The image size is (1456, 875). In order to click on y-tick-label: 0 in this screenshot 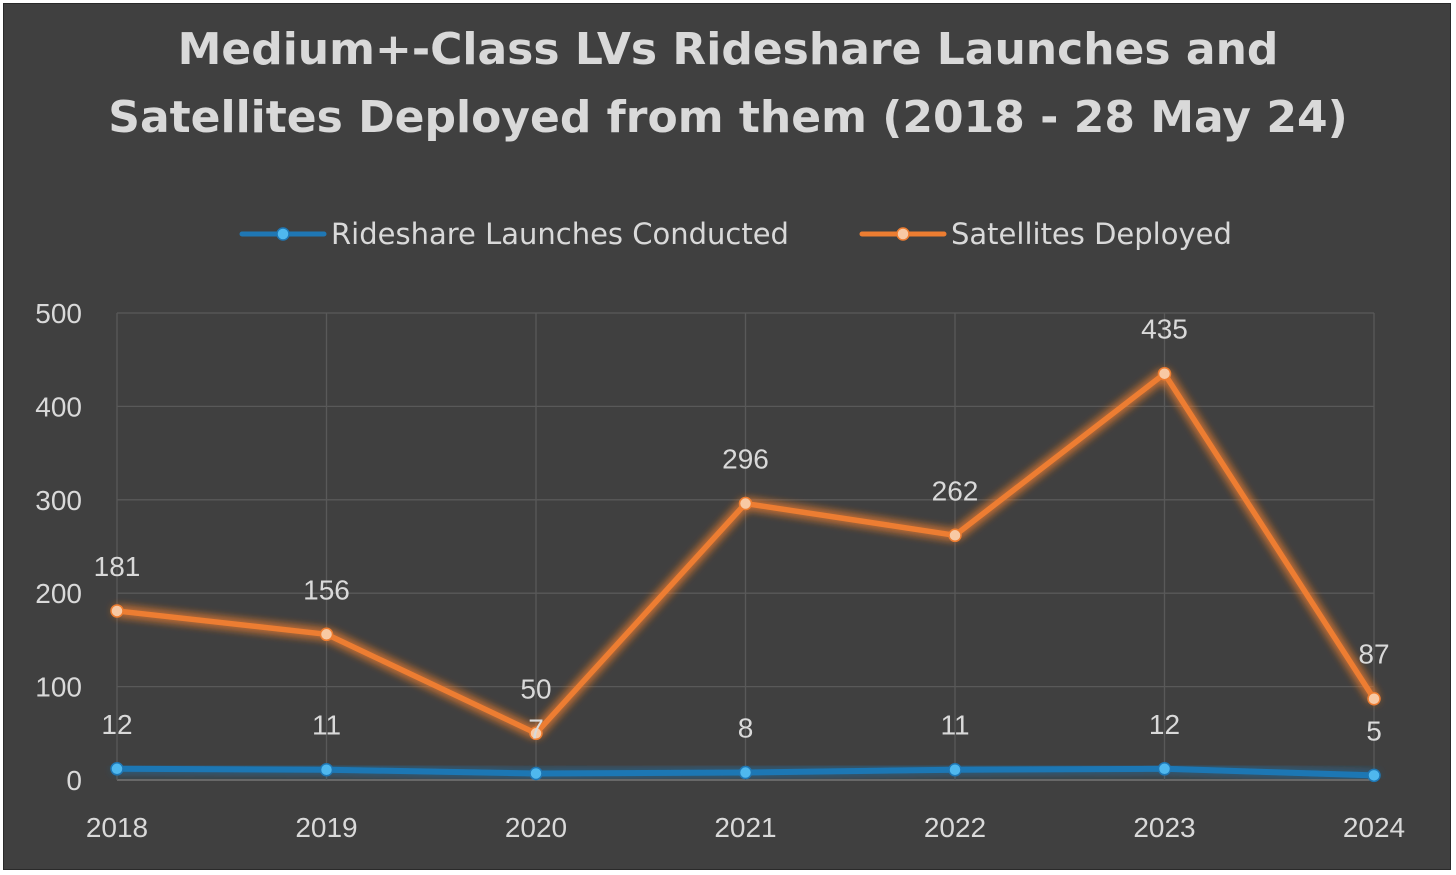, I will do `click(74, 780)`.